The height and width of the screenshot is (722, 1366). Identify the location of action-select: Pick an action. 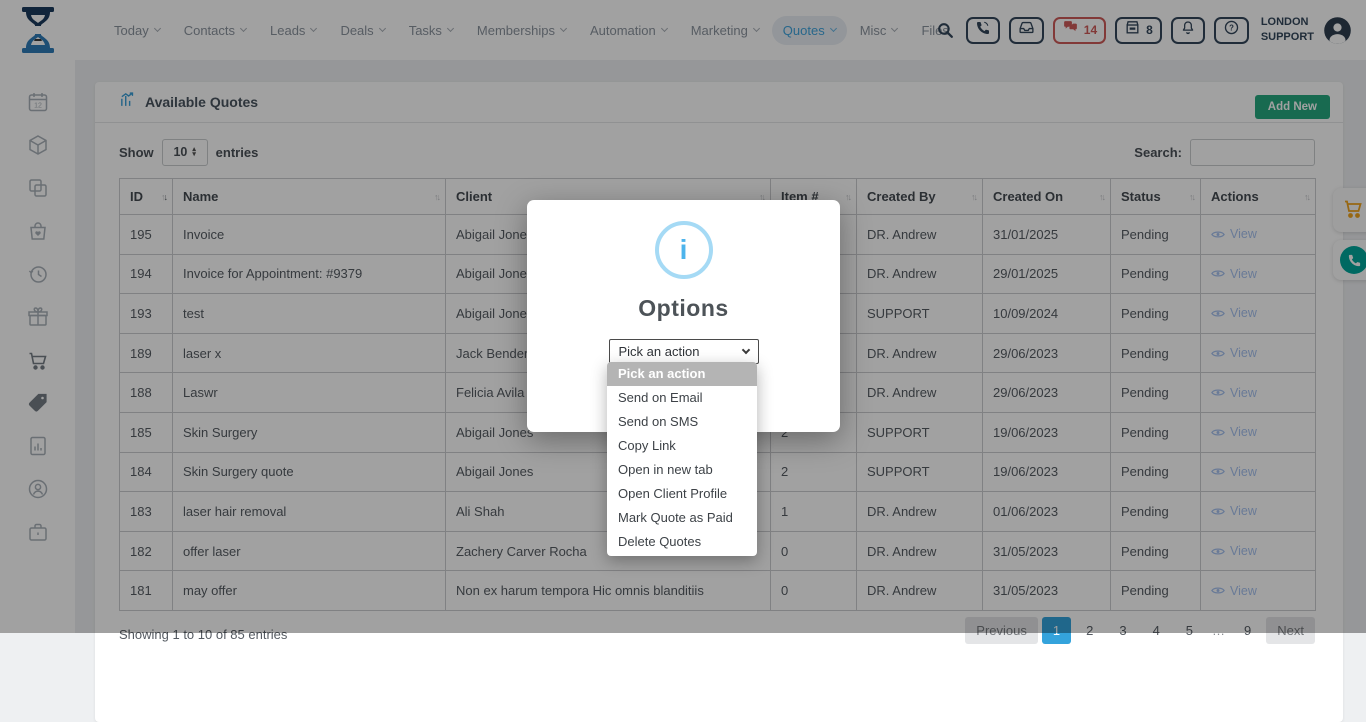
(684, 351).